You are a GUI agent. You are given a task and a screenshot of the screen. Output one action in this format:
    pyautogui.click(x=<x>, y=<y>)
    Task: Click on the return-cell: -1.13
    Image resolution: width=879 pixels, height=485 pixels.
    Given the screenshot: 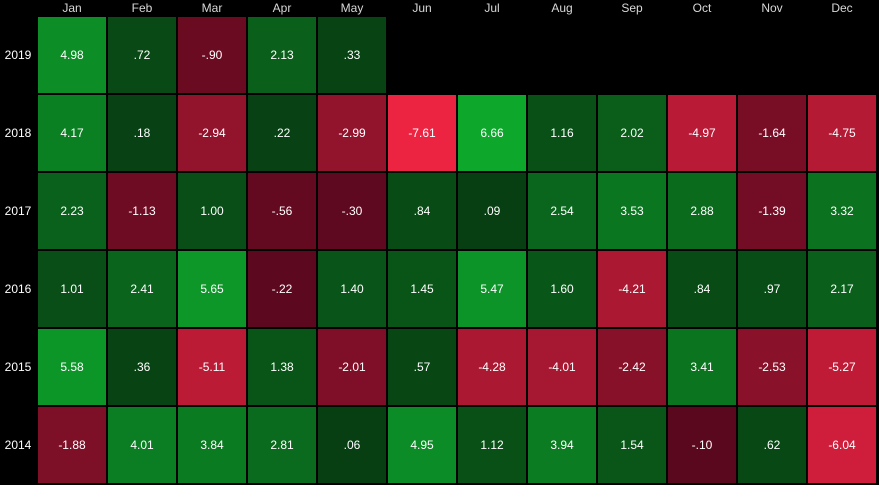 What is the action you would take?
    pyautogui.click(x=142, y=211)
    